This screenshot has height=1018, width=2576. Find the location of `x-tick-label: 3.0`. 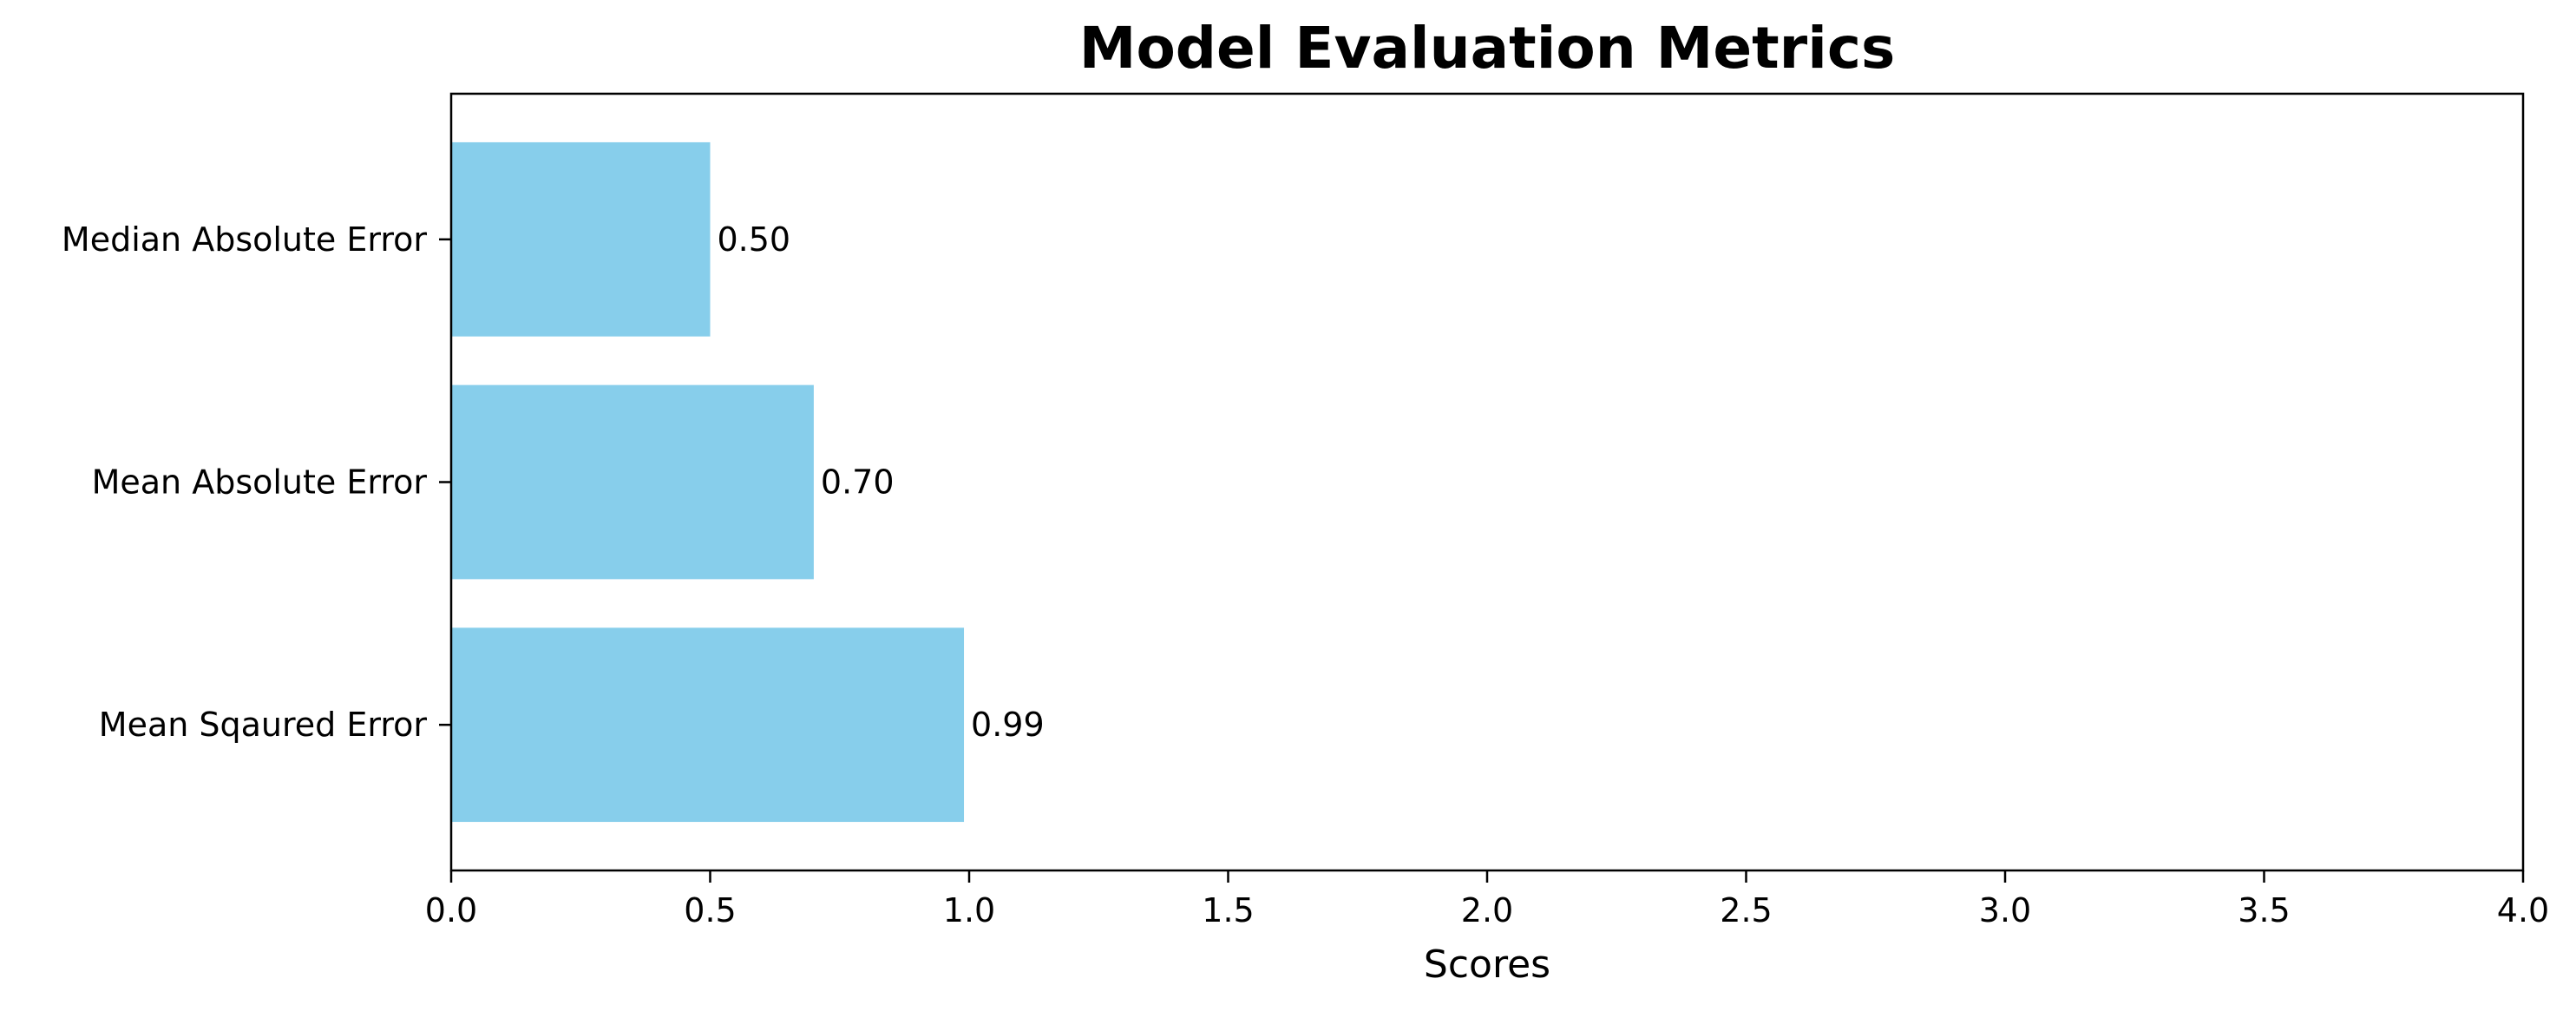

x-tick-label: 3.0 is located at coordinates (2005, 910).